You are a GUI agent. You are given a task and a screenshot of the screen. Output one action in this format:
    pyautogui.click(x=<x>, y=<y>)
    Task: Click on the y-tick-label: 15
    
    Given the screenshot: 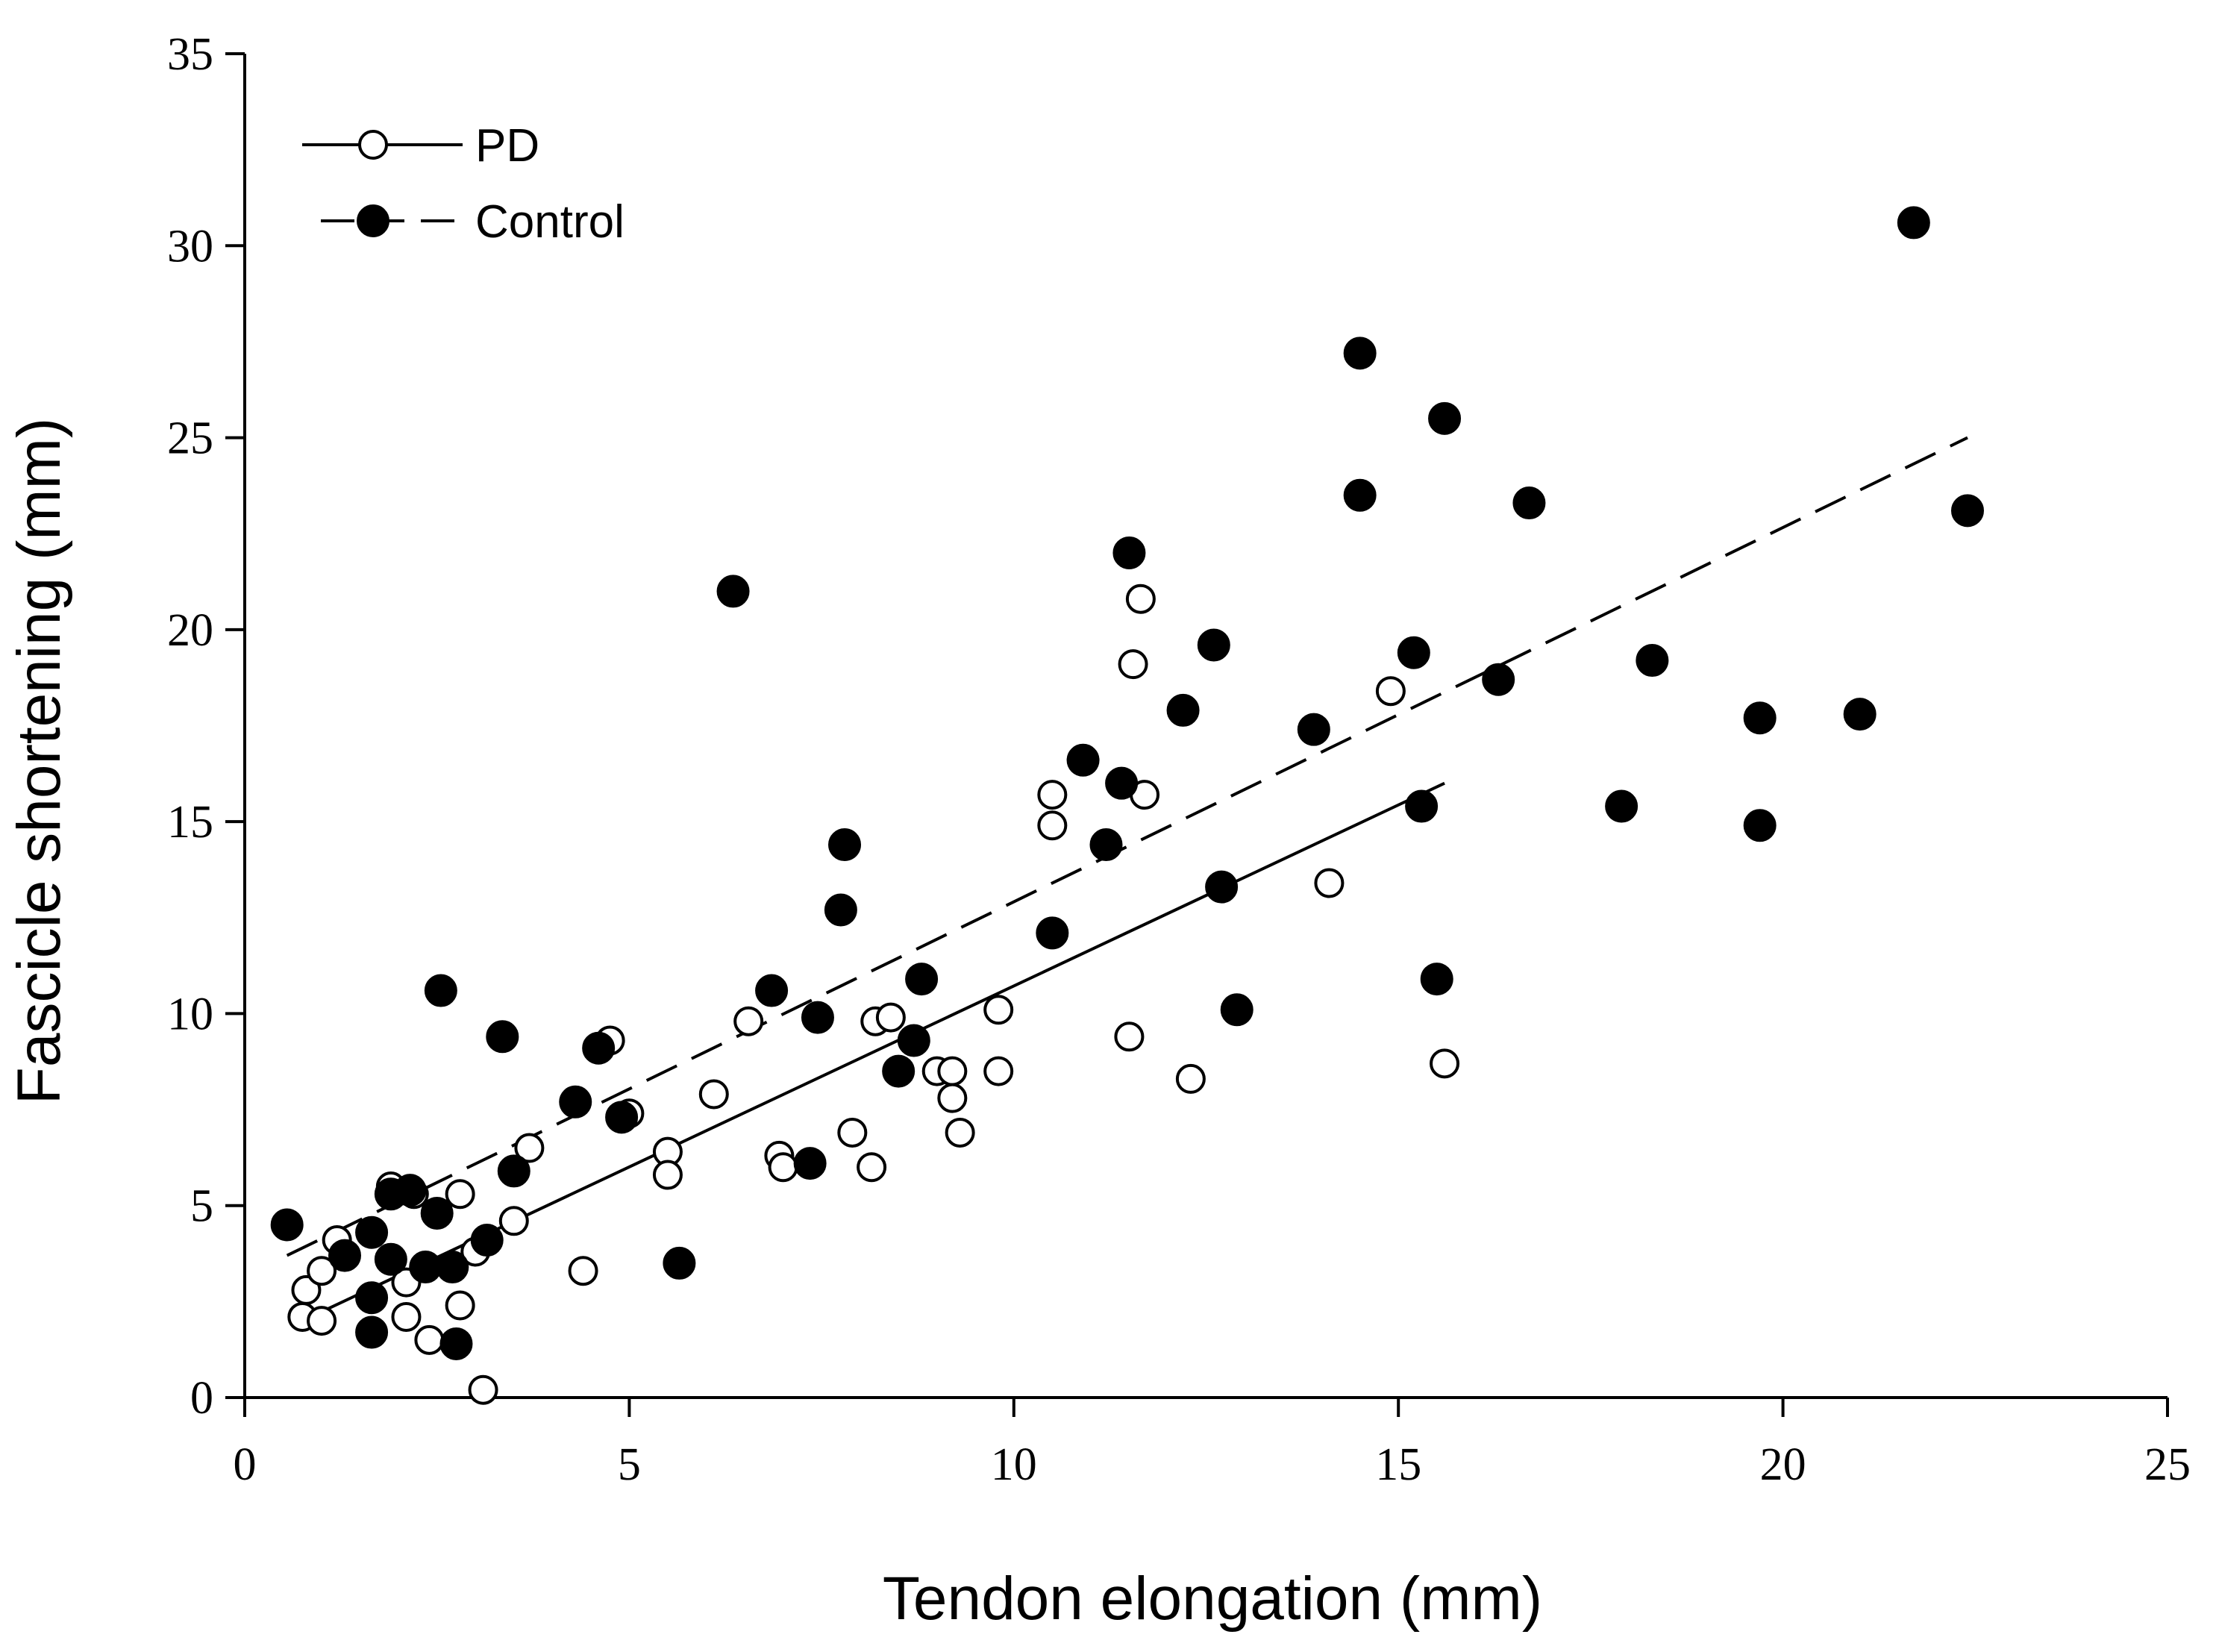 What is the action you would take?
    pyautogui.click(x=190, y=822)
    